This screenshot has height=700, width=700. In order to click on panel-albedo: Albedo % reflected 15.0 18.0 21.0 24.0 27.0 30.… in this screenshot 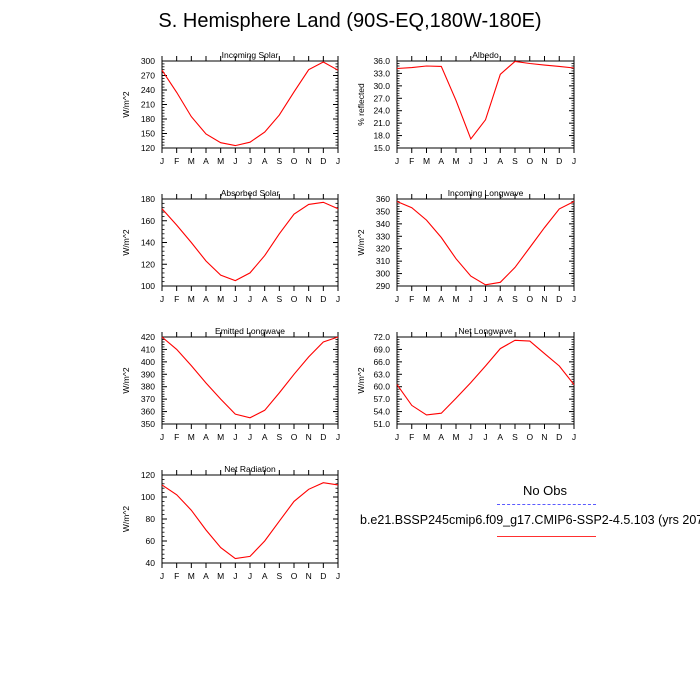, I will do `click(466, 108)`.